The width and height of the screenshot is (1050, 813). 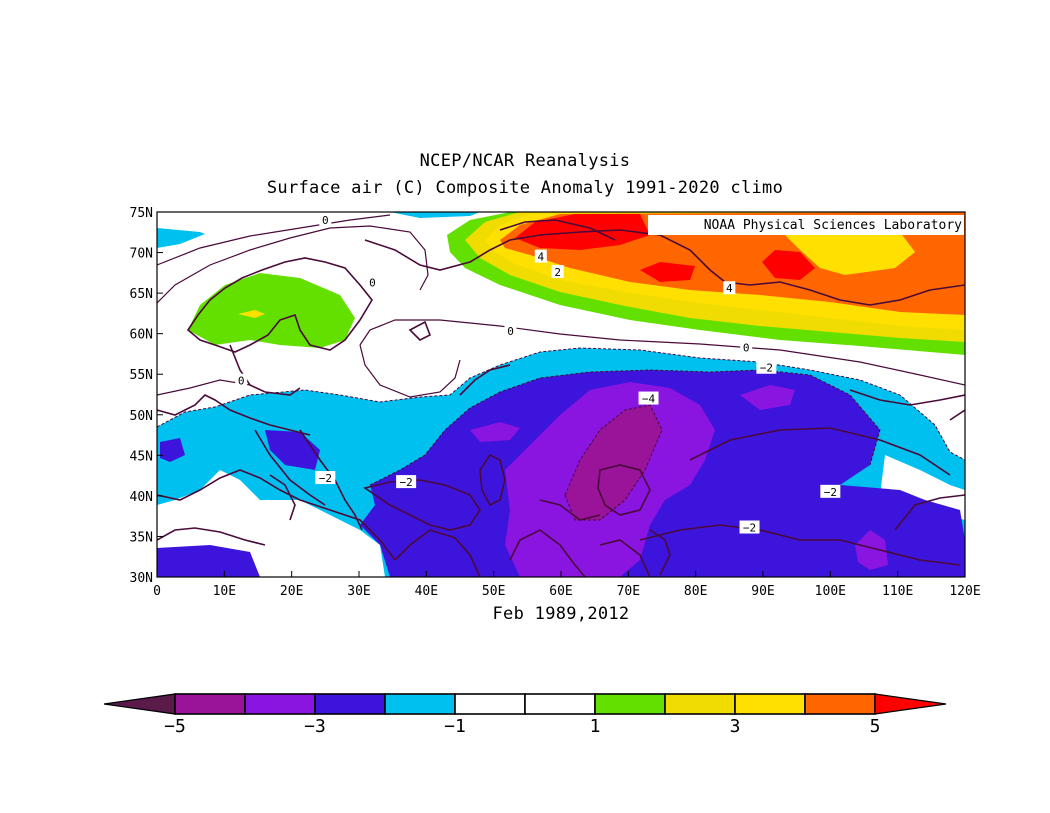 What do you see at coordinates (141, 456) in the screenshot?
I see `lat-tick-label: 45N` at bounding box center [141, 456].